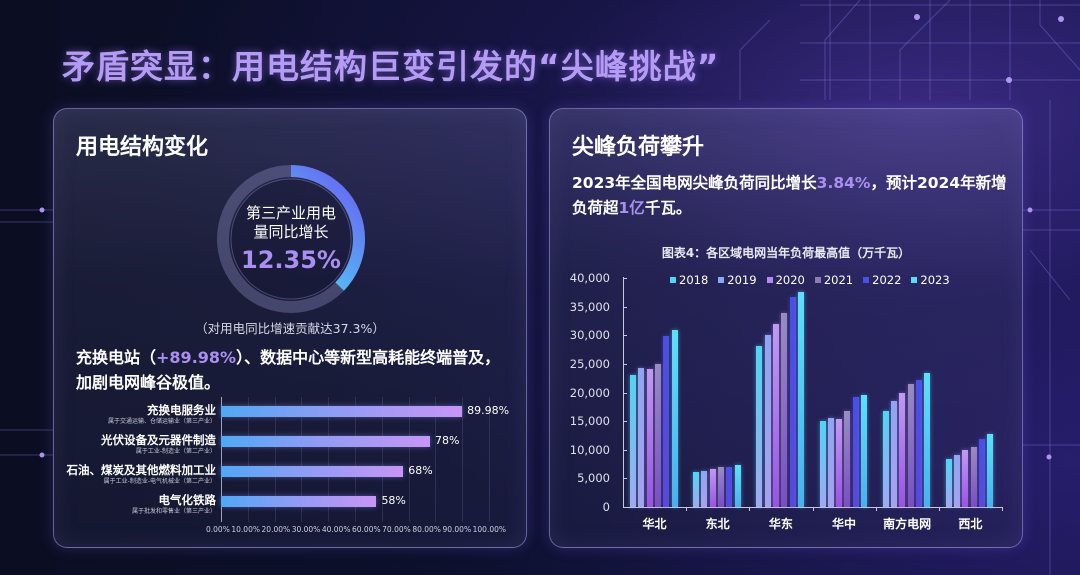 This screenshot has height=575, width=1080. What do you see at coordinates (843, 524) in the screenshot?
I see `x-category-label: 华中` at bounding box center [843, 524].